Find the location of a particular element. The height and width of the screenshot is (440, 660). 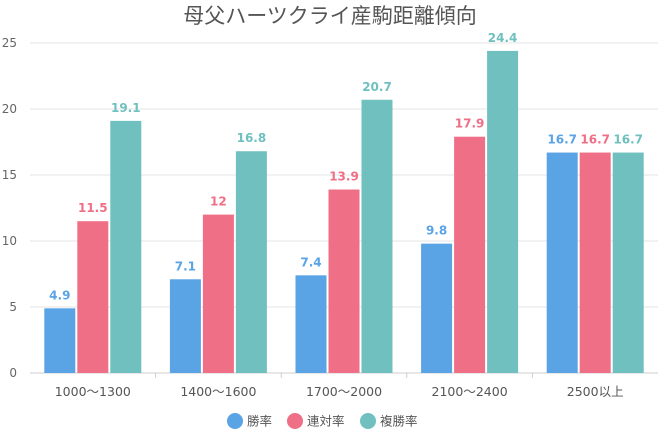

y-tick-label: 5 is located at coordinates (13, 307).